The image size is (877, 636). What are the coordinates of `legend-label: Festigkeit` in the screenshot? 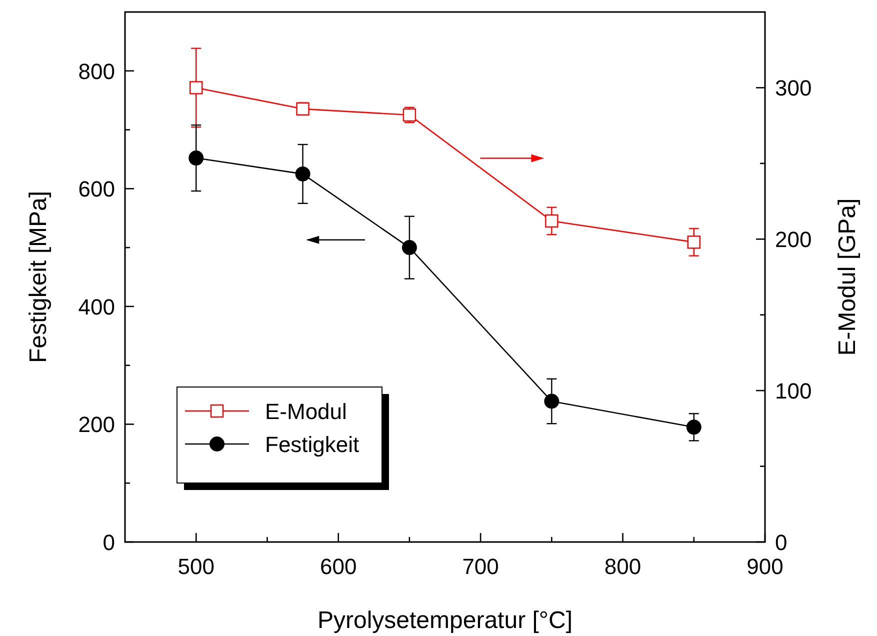 It's located at (312, 444).